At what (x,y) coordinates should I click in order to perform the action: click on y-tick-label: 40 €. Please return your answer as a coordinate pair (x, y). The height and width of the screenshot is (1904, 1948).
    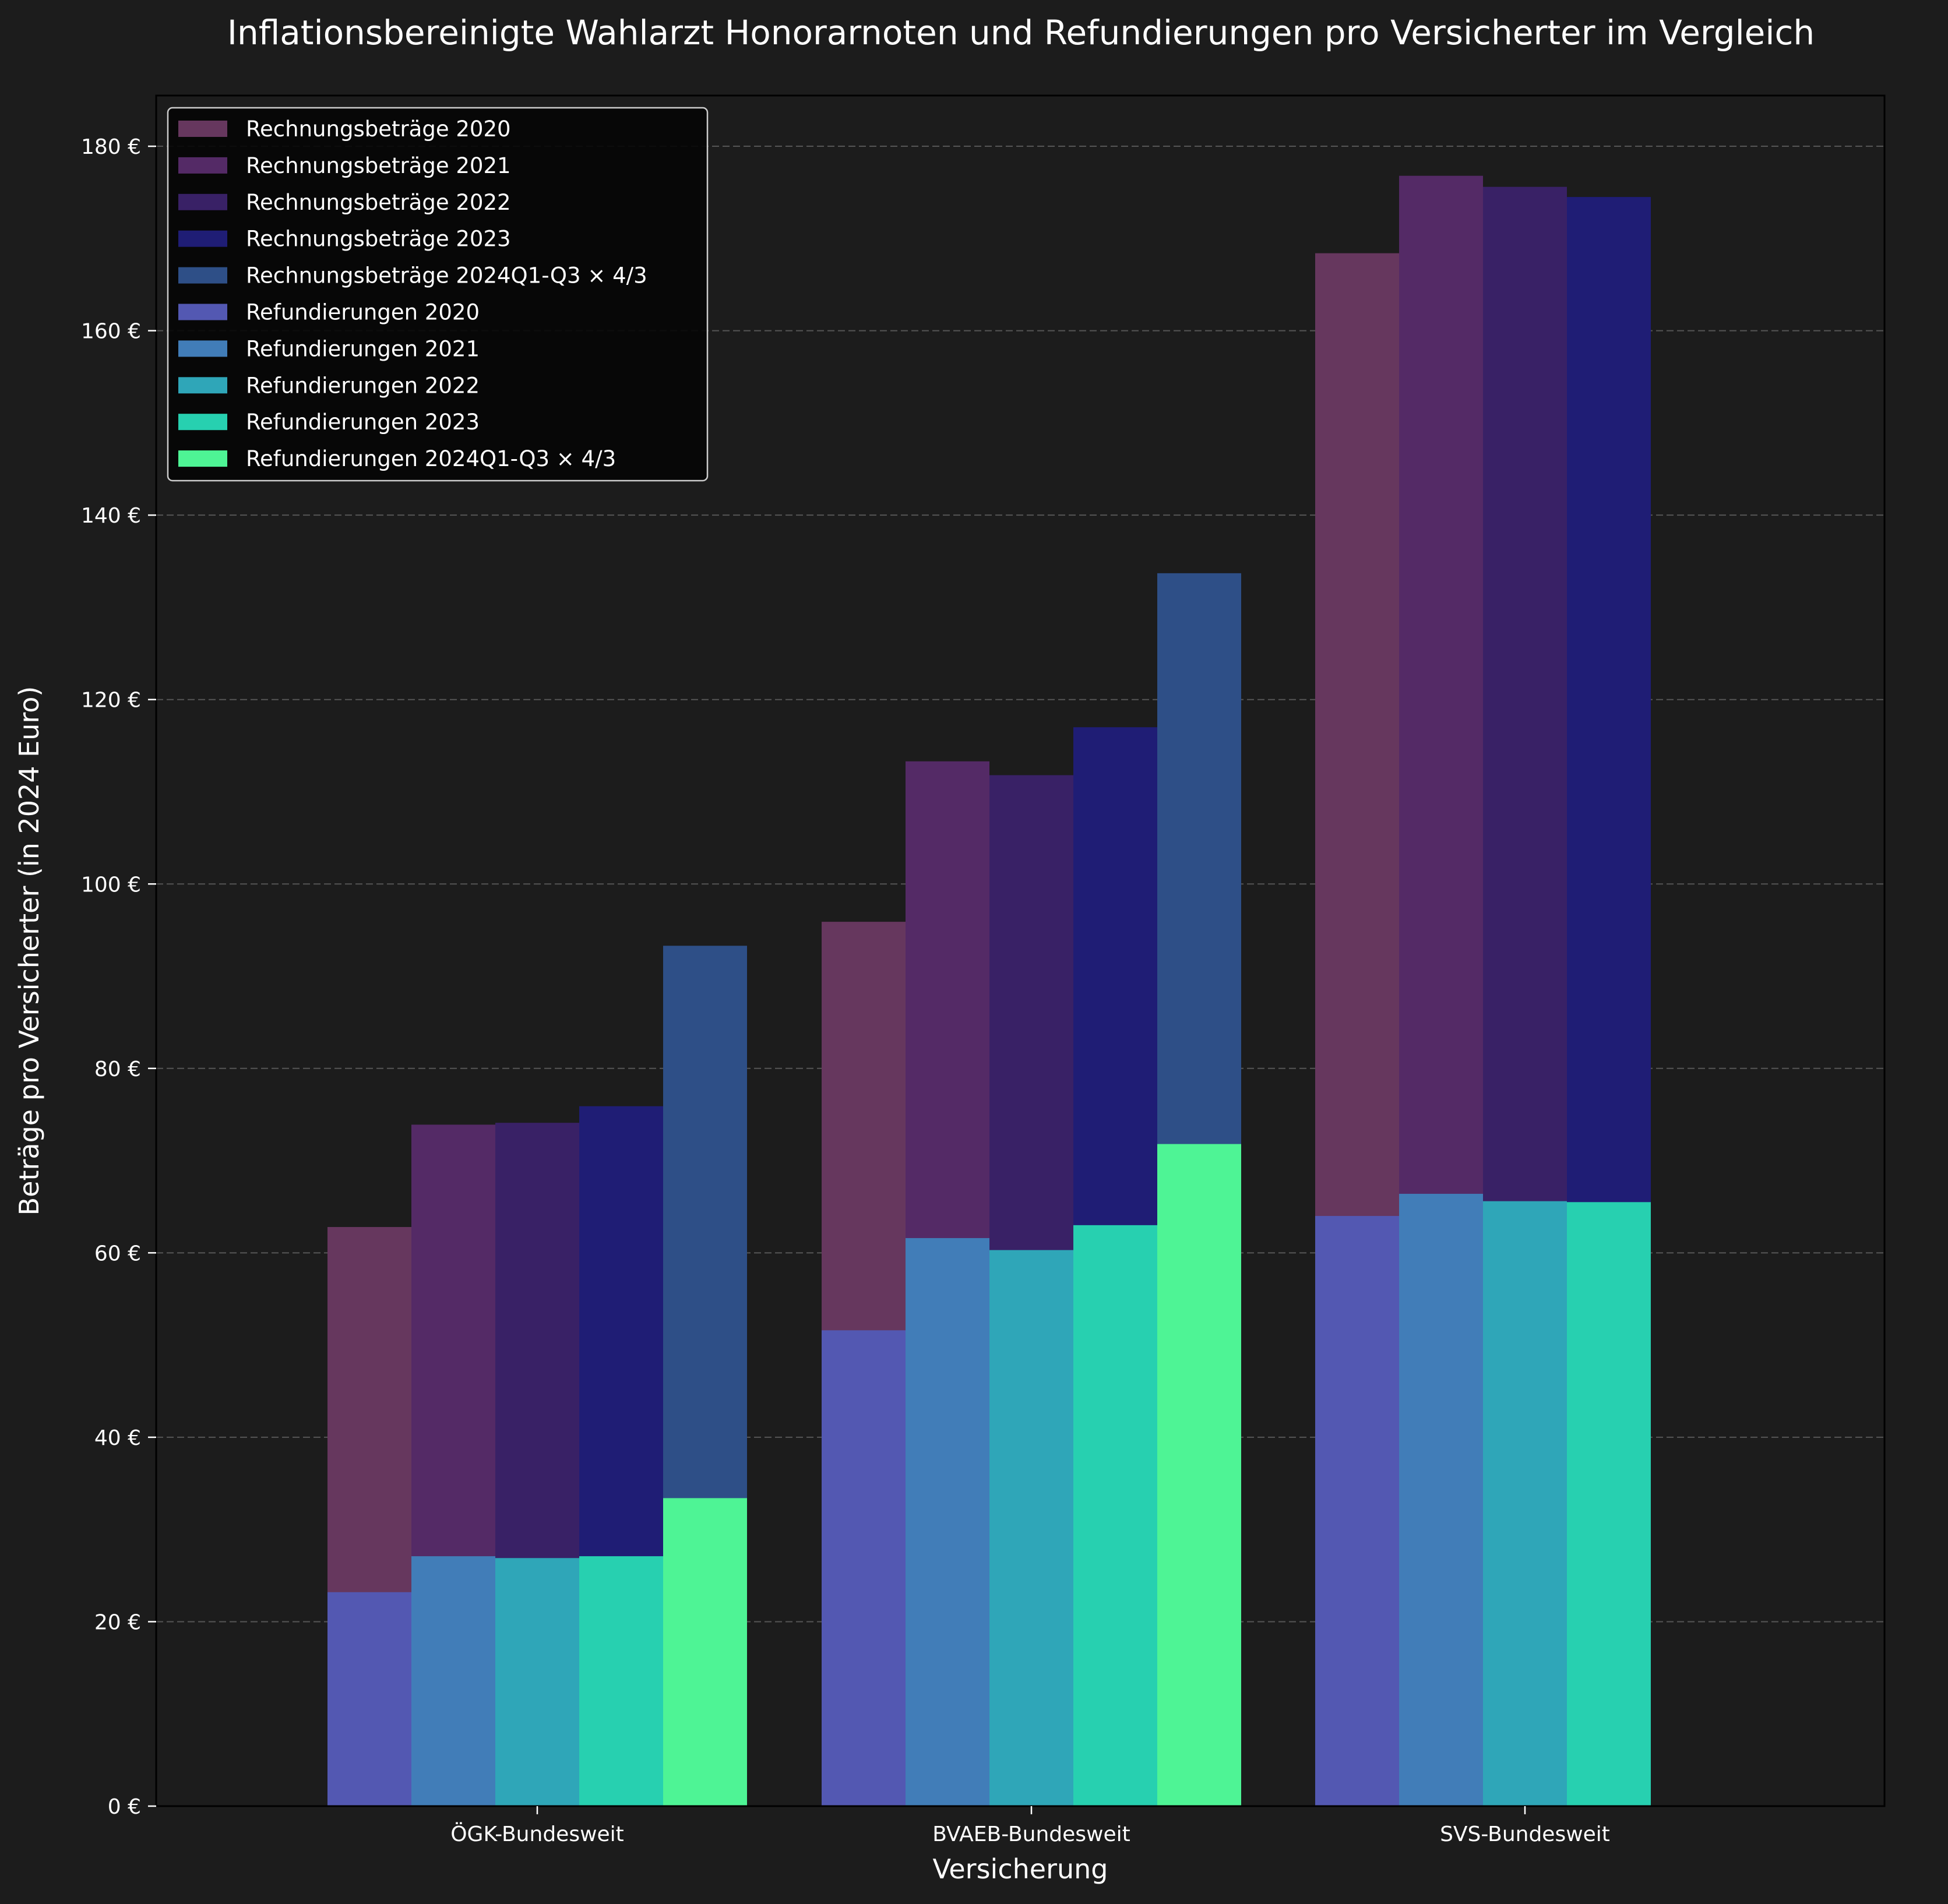
    Looking at the image, I should click on (118, 1438).